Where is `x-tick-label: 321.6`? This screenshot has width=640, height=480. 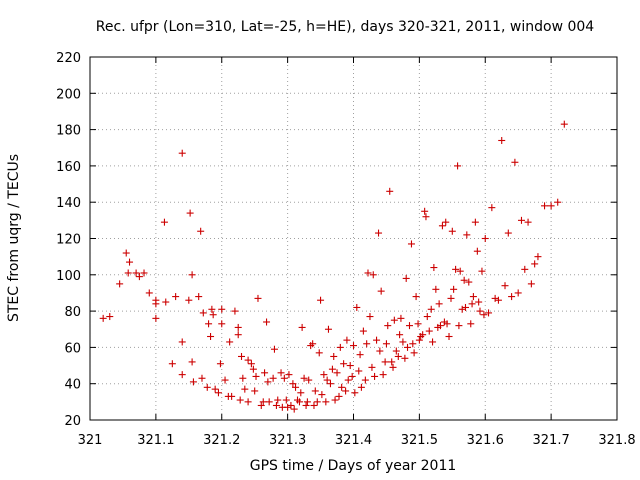
x-tick-label: 321.6 is located at coordinates (485, 440).